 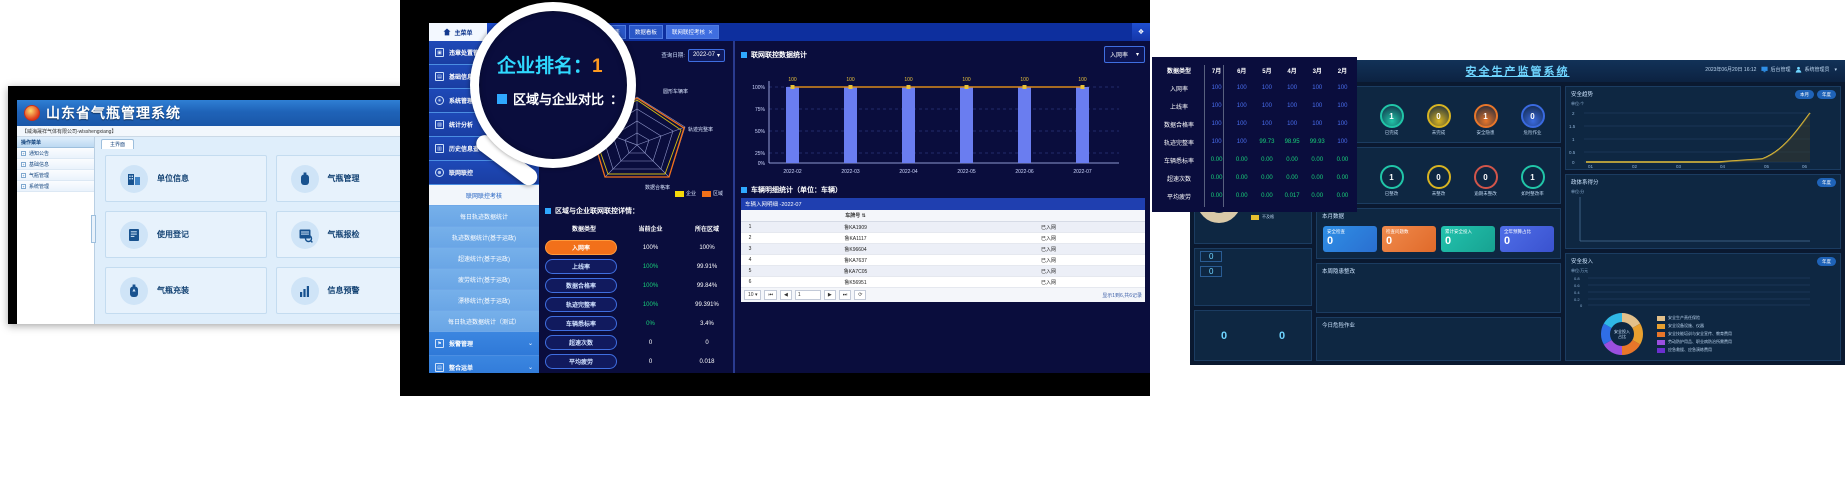 I want to click on table-row: 5 鲁KA7C05 已入网, so click(x=943, y=271).